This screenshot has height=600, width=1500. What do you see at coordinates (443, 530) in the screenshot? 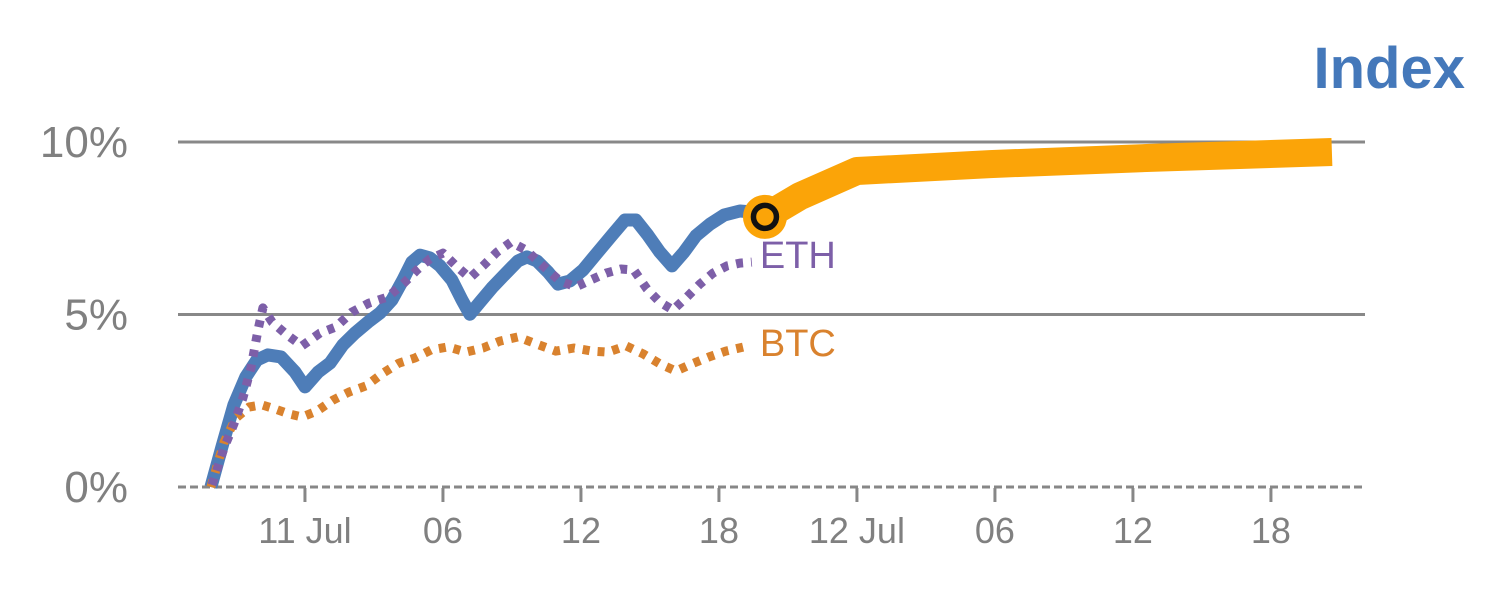
I see `x-tick-label-1: 06` at bounding box center [443, 530].